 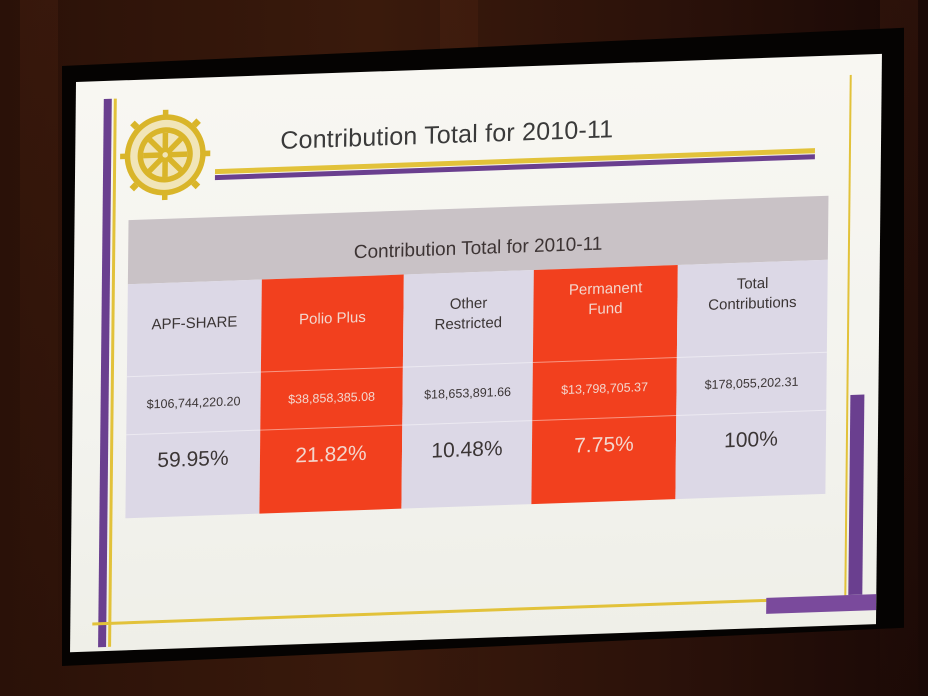 I want to click on amount-cell: $18,653,891.66, so click(x=468, y=393).